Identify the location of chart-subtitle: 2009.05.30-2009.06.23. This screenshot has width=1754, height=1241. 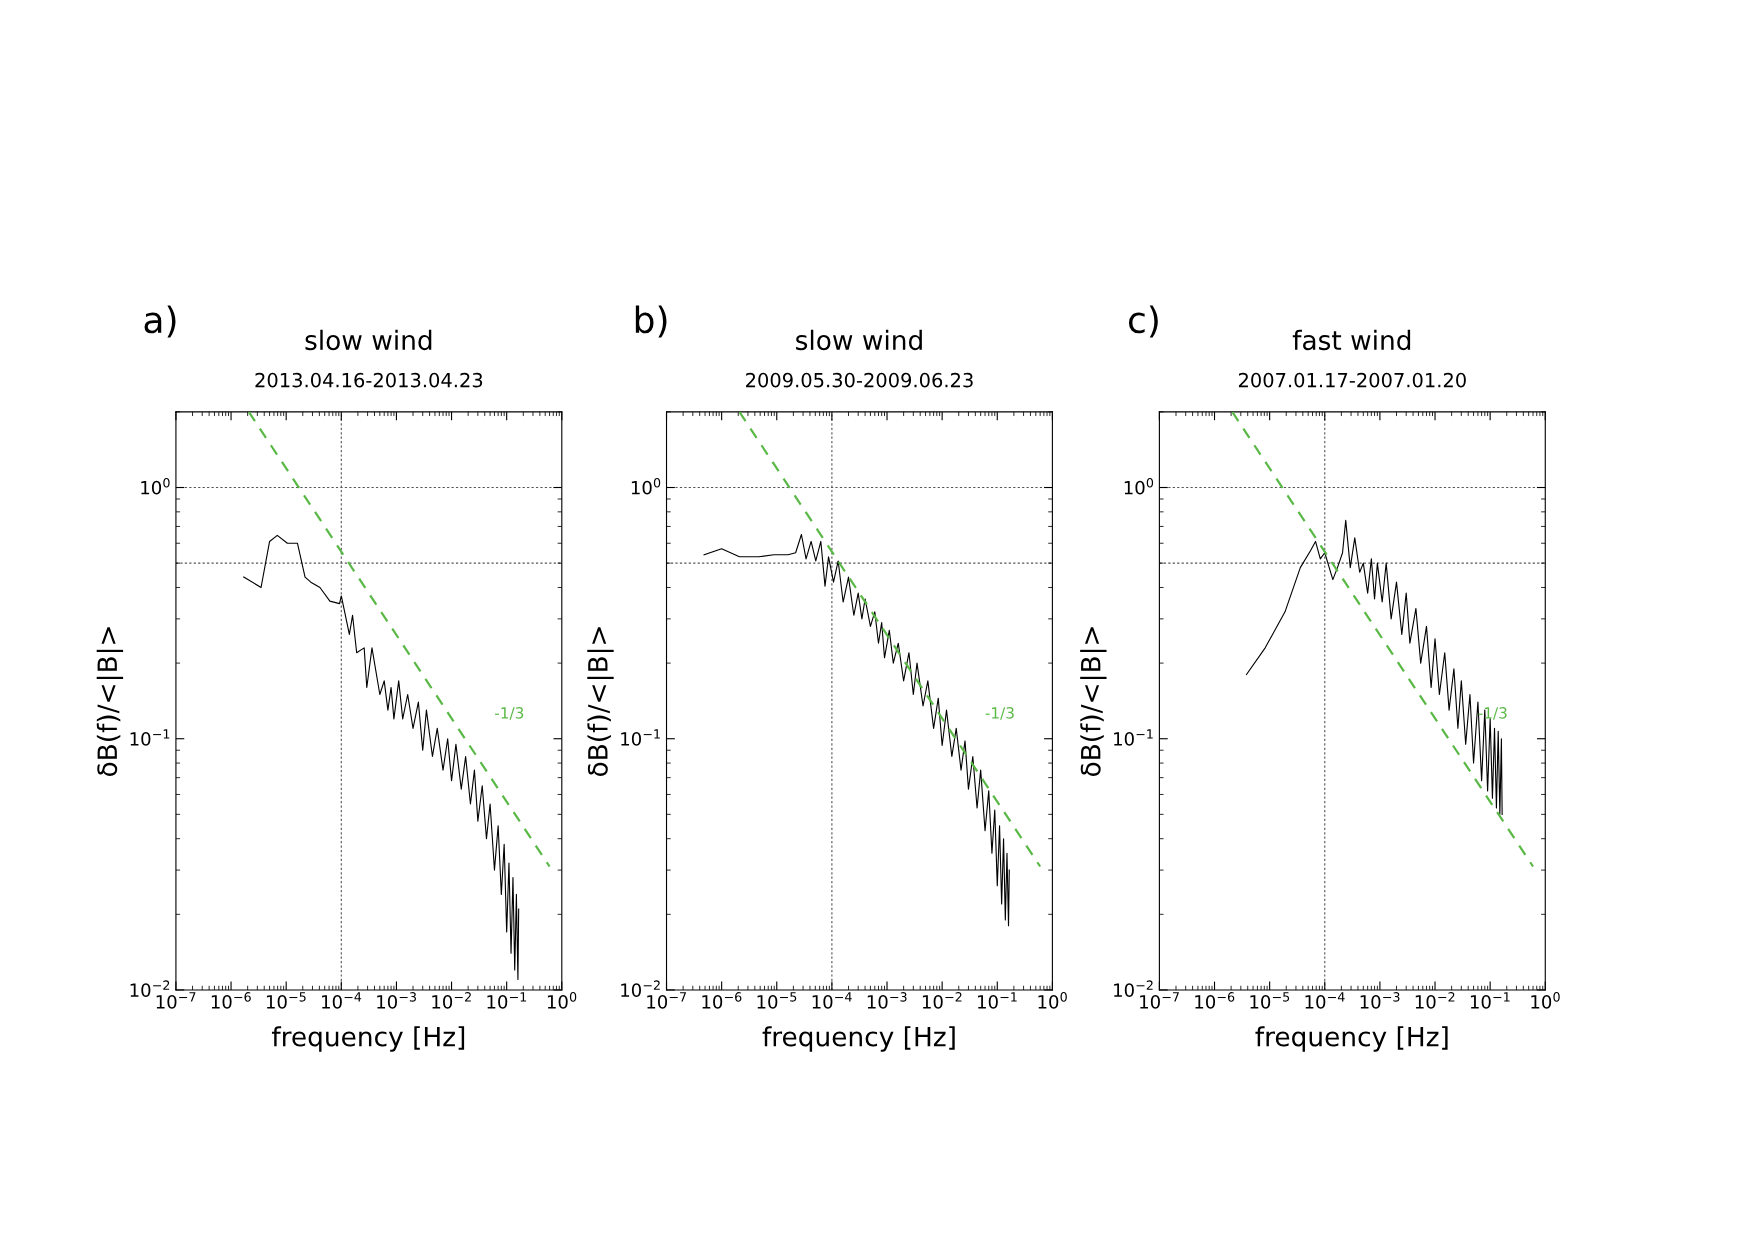
(859, 380).